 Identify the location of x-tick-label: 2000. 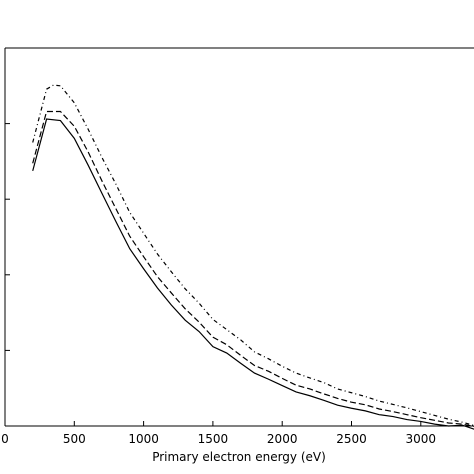
(282, 439).